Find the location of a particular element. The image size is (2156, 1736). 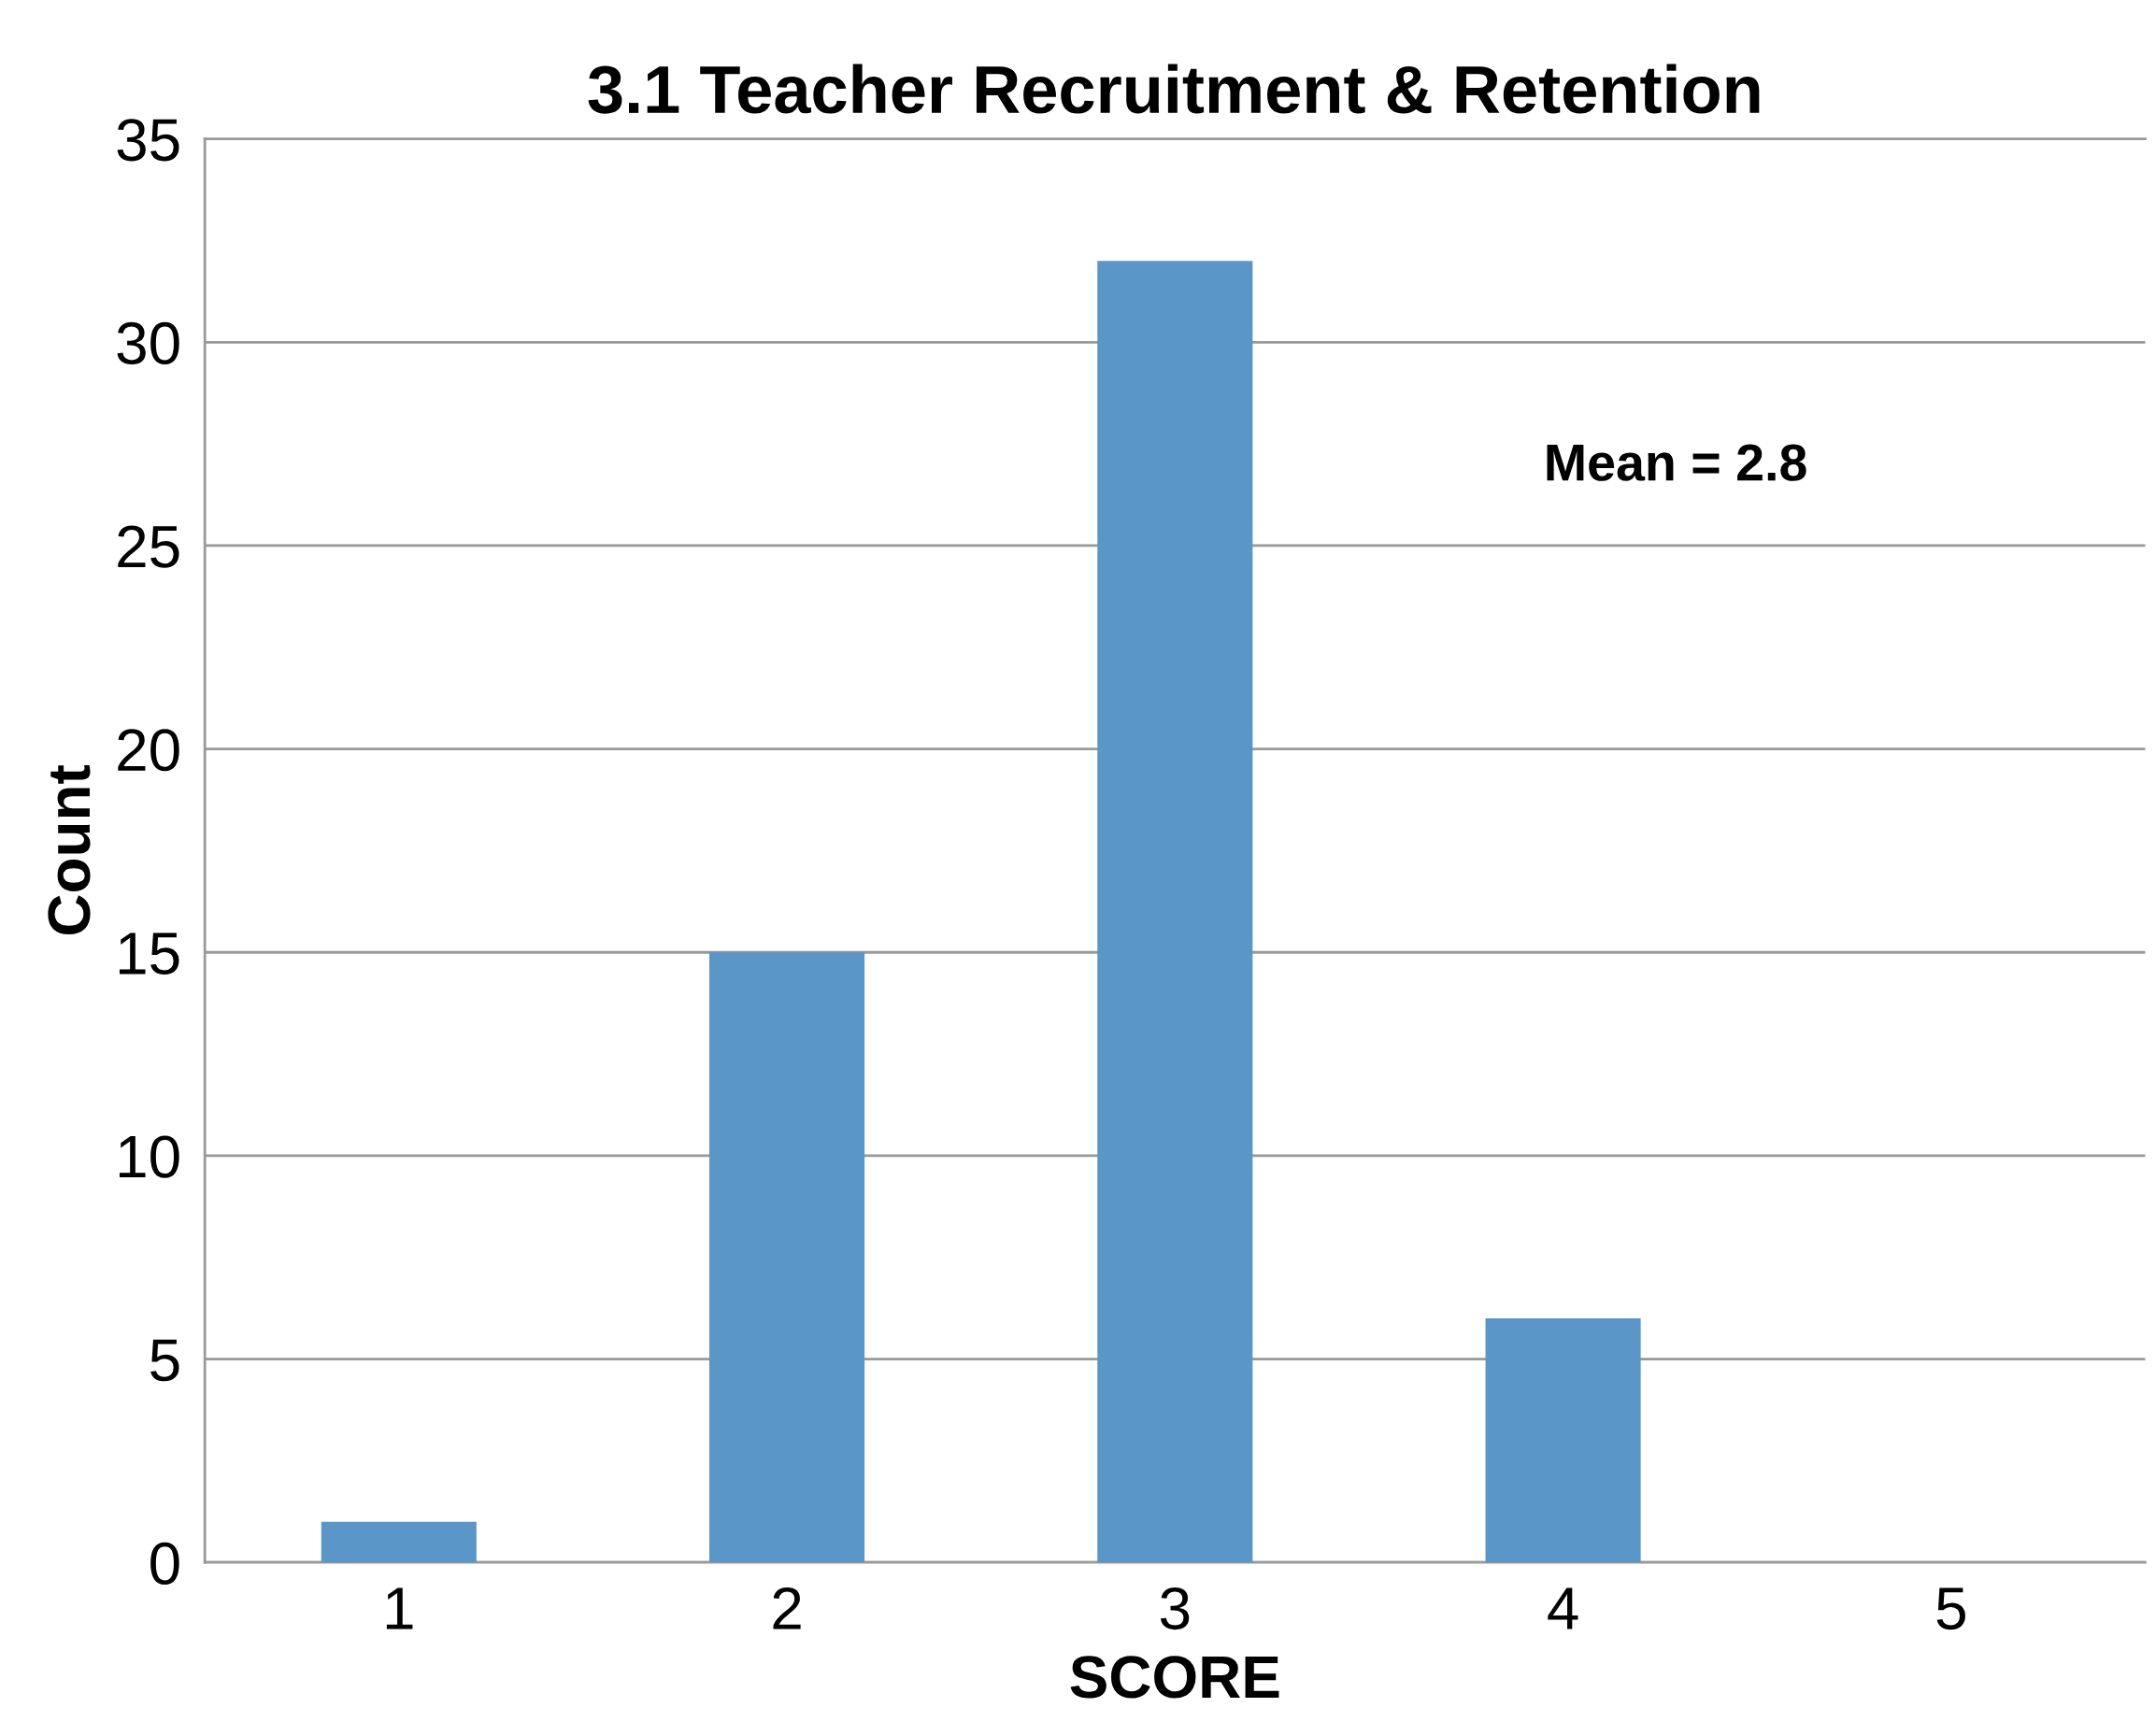

x-tick-label: 3 is located at coordinates (1175, 1608).